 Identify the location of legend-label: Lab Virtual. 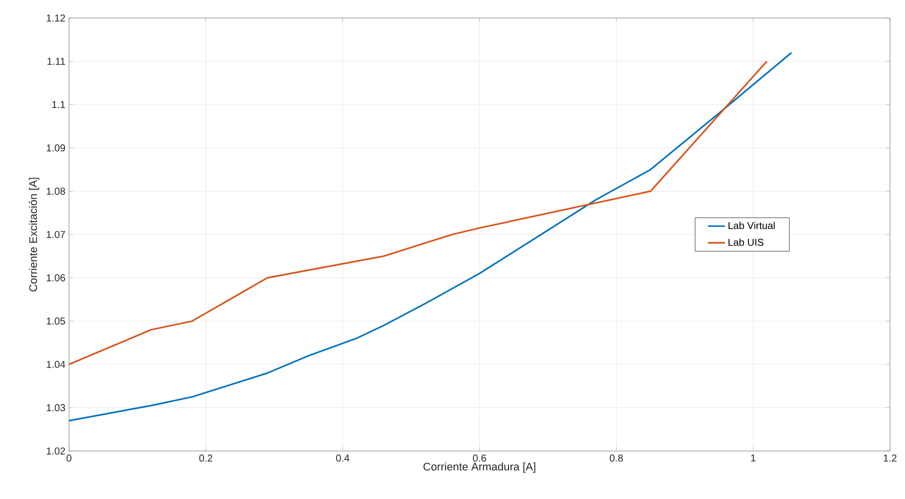
(751, 226).